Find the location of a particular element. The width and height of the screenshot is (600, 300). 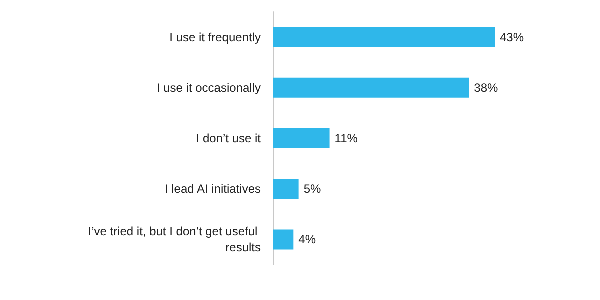

y-tick-label: I don’t use it is located at coordinates (229, 139).